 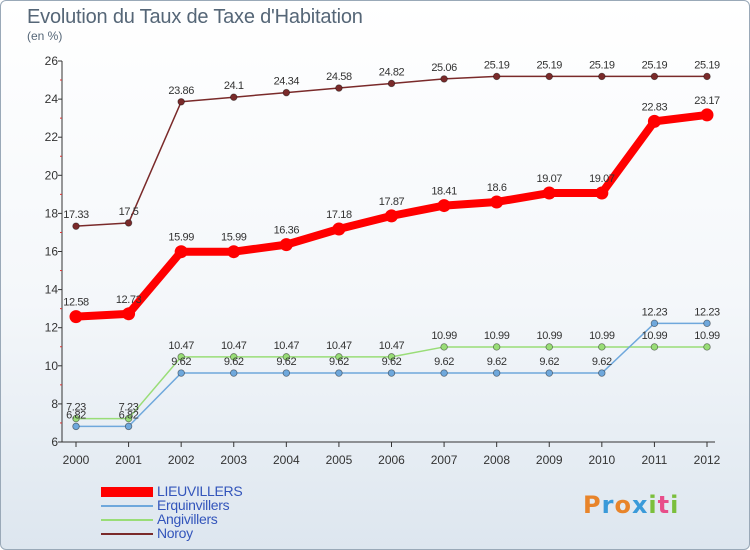 I want to click on x-tick-label: 2005, so click(x=339, y=460).